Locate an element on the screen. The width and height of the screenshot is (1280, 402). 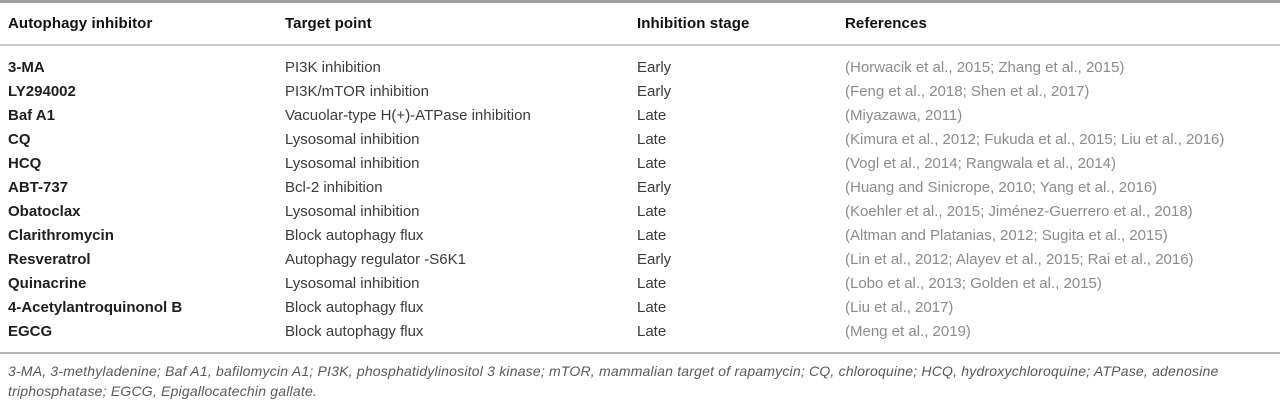
cell-target: Vacuolar-type H(+)-ATPase inhibition is located at coordinates (408, 115).